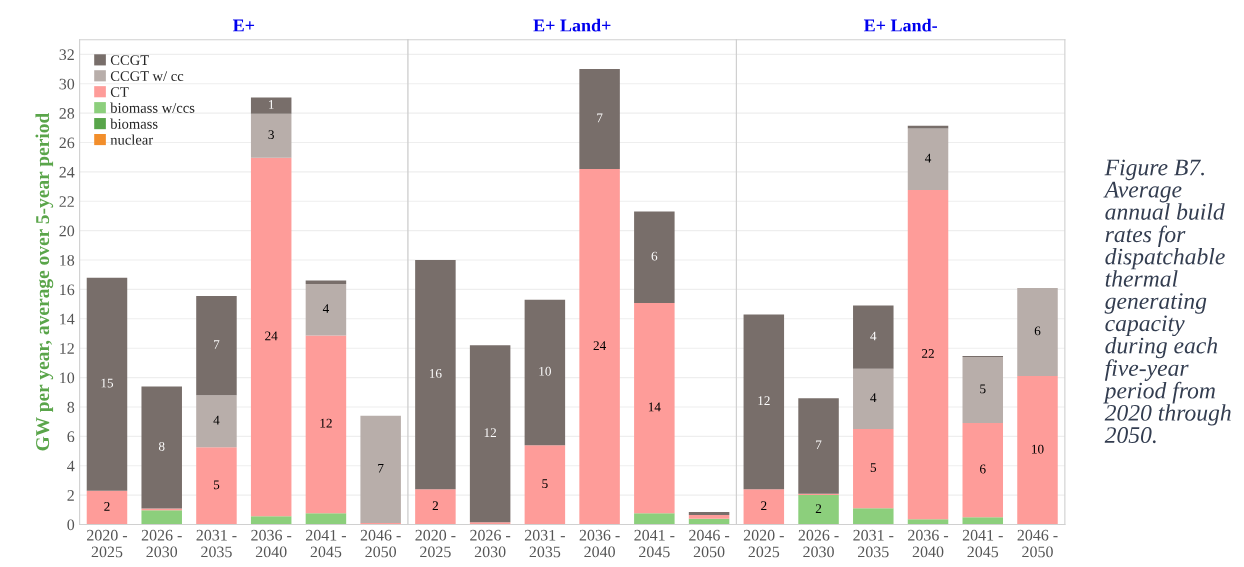  I want to click on y-tick-label: 12, so click(67, 348).